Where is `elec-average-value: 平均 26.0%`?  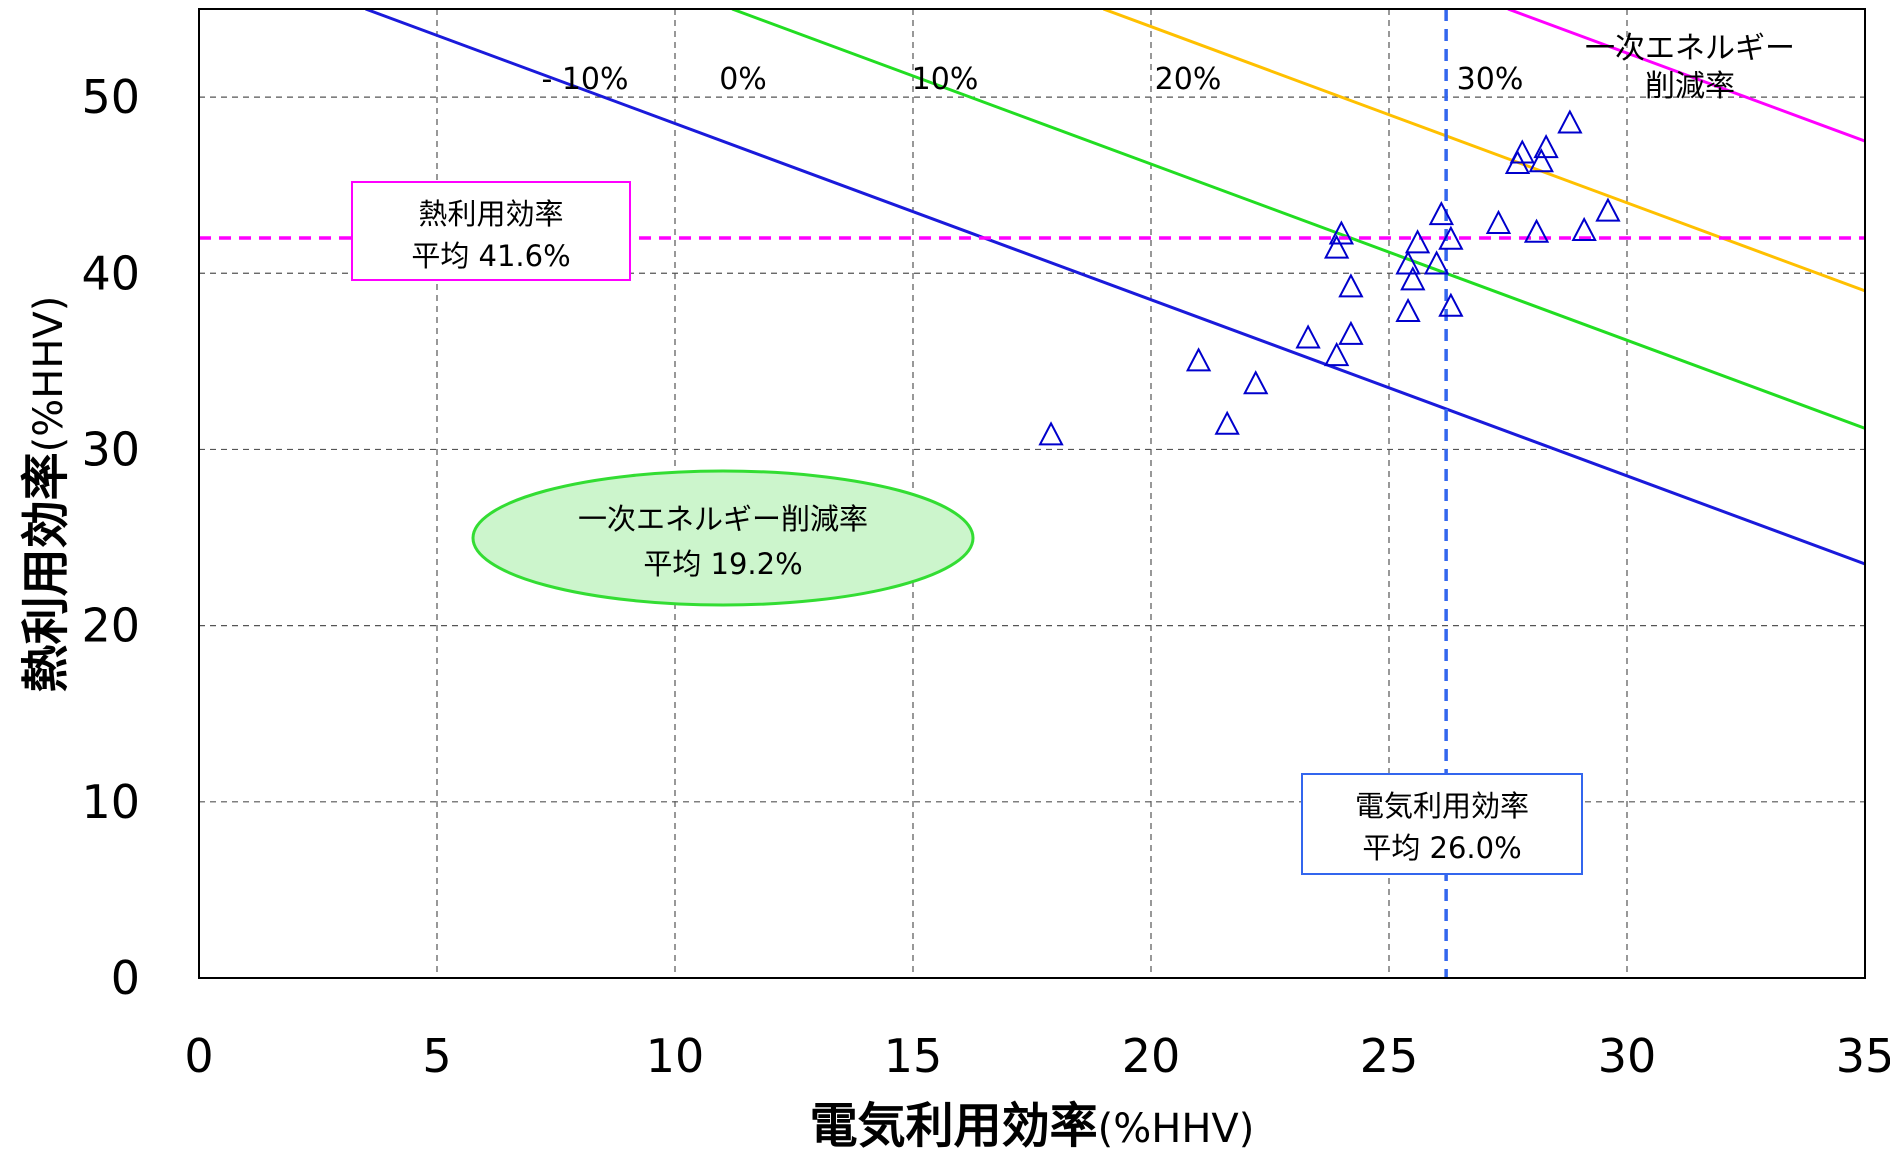 elec-average-value: 平均 26.0% is located at coordinates (1441, 848).